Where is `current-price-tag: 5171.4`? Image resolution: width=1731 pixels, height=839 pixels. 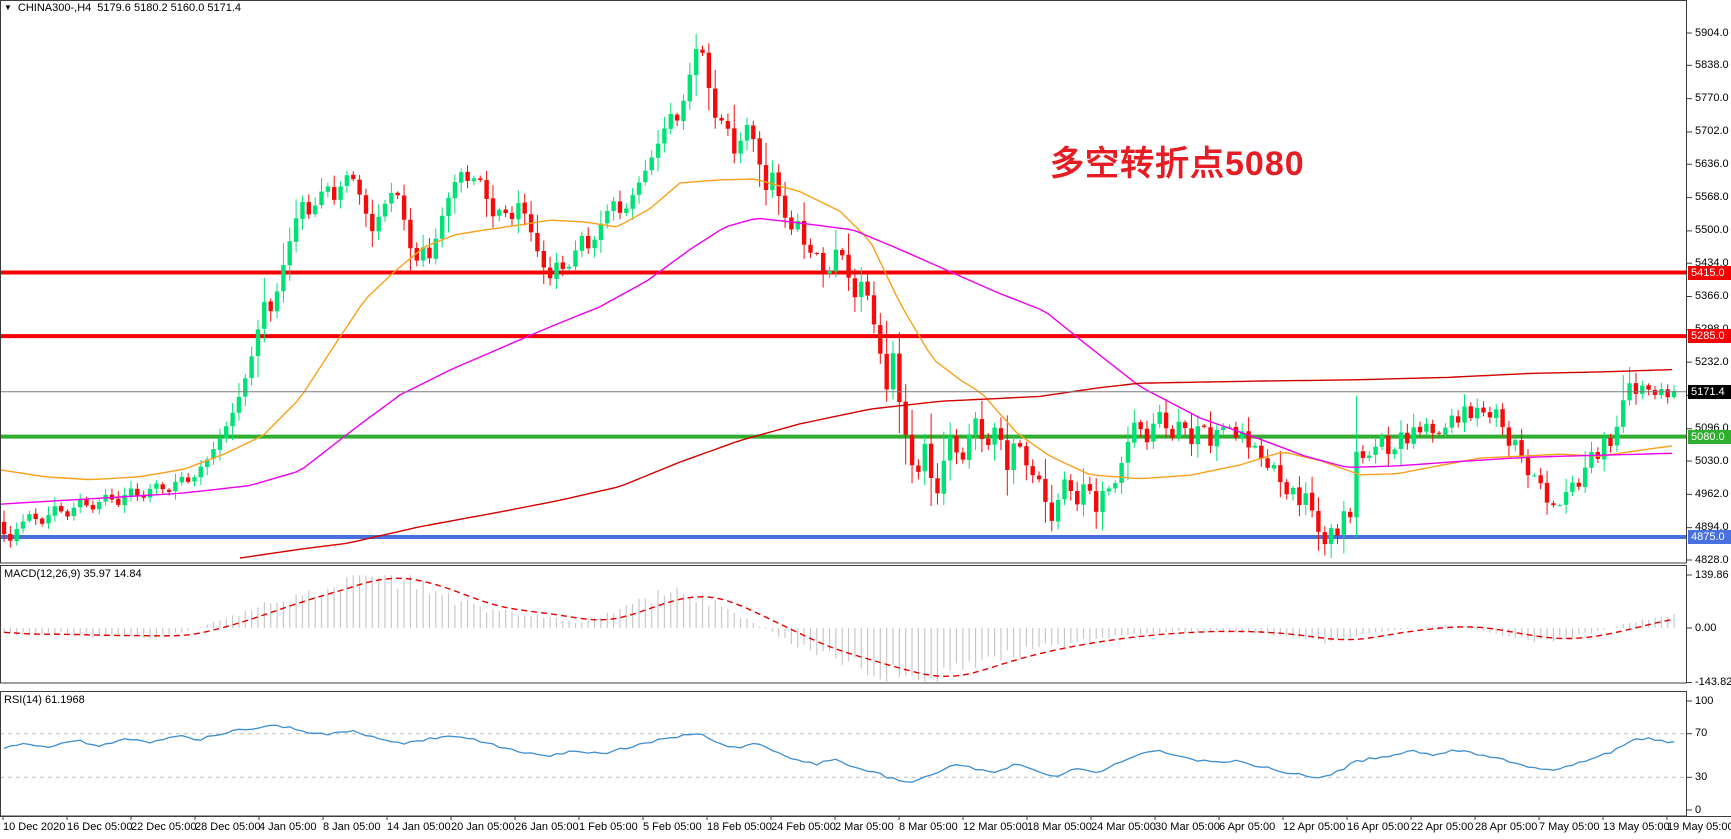 current-price-tag: 5171.4 is located at coordinates (1709, 391).